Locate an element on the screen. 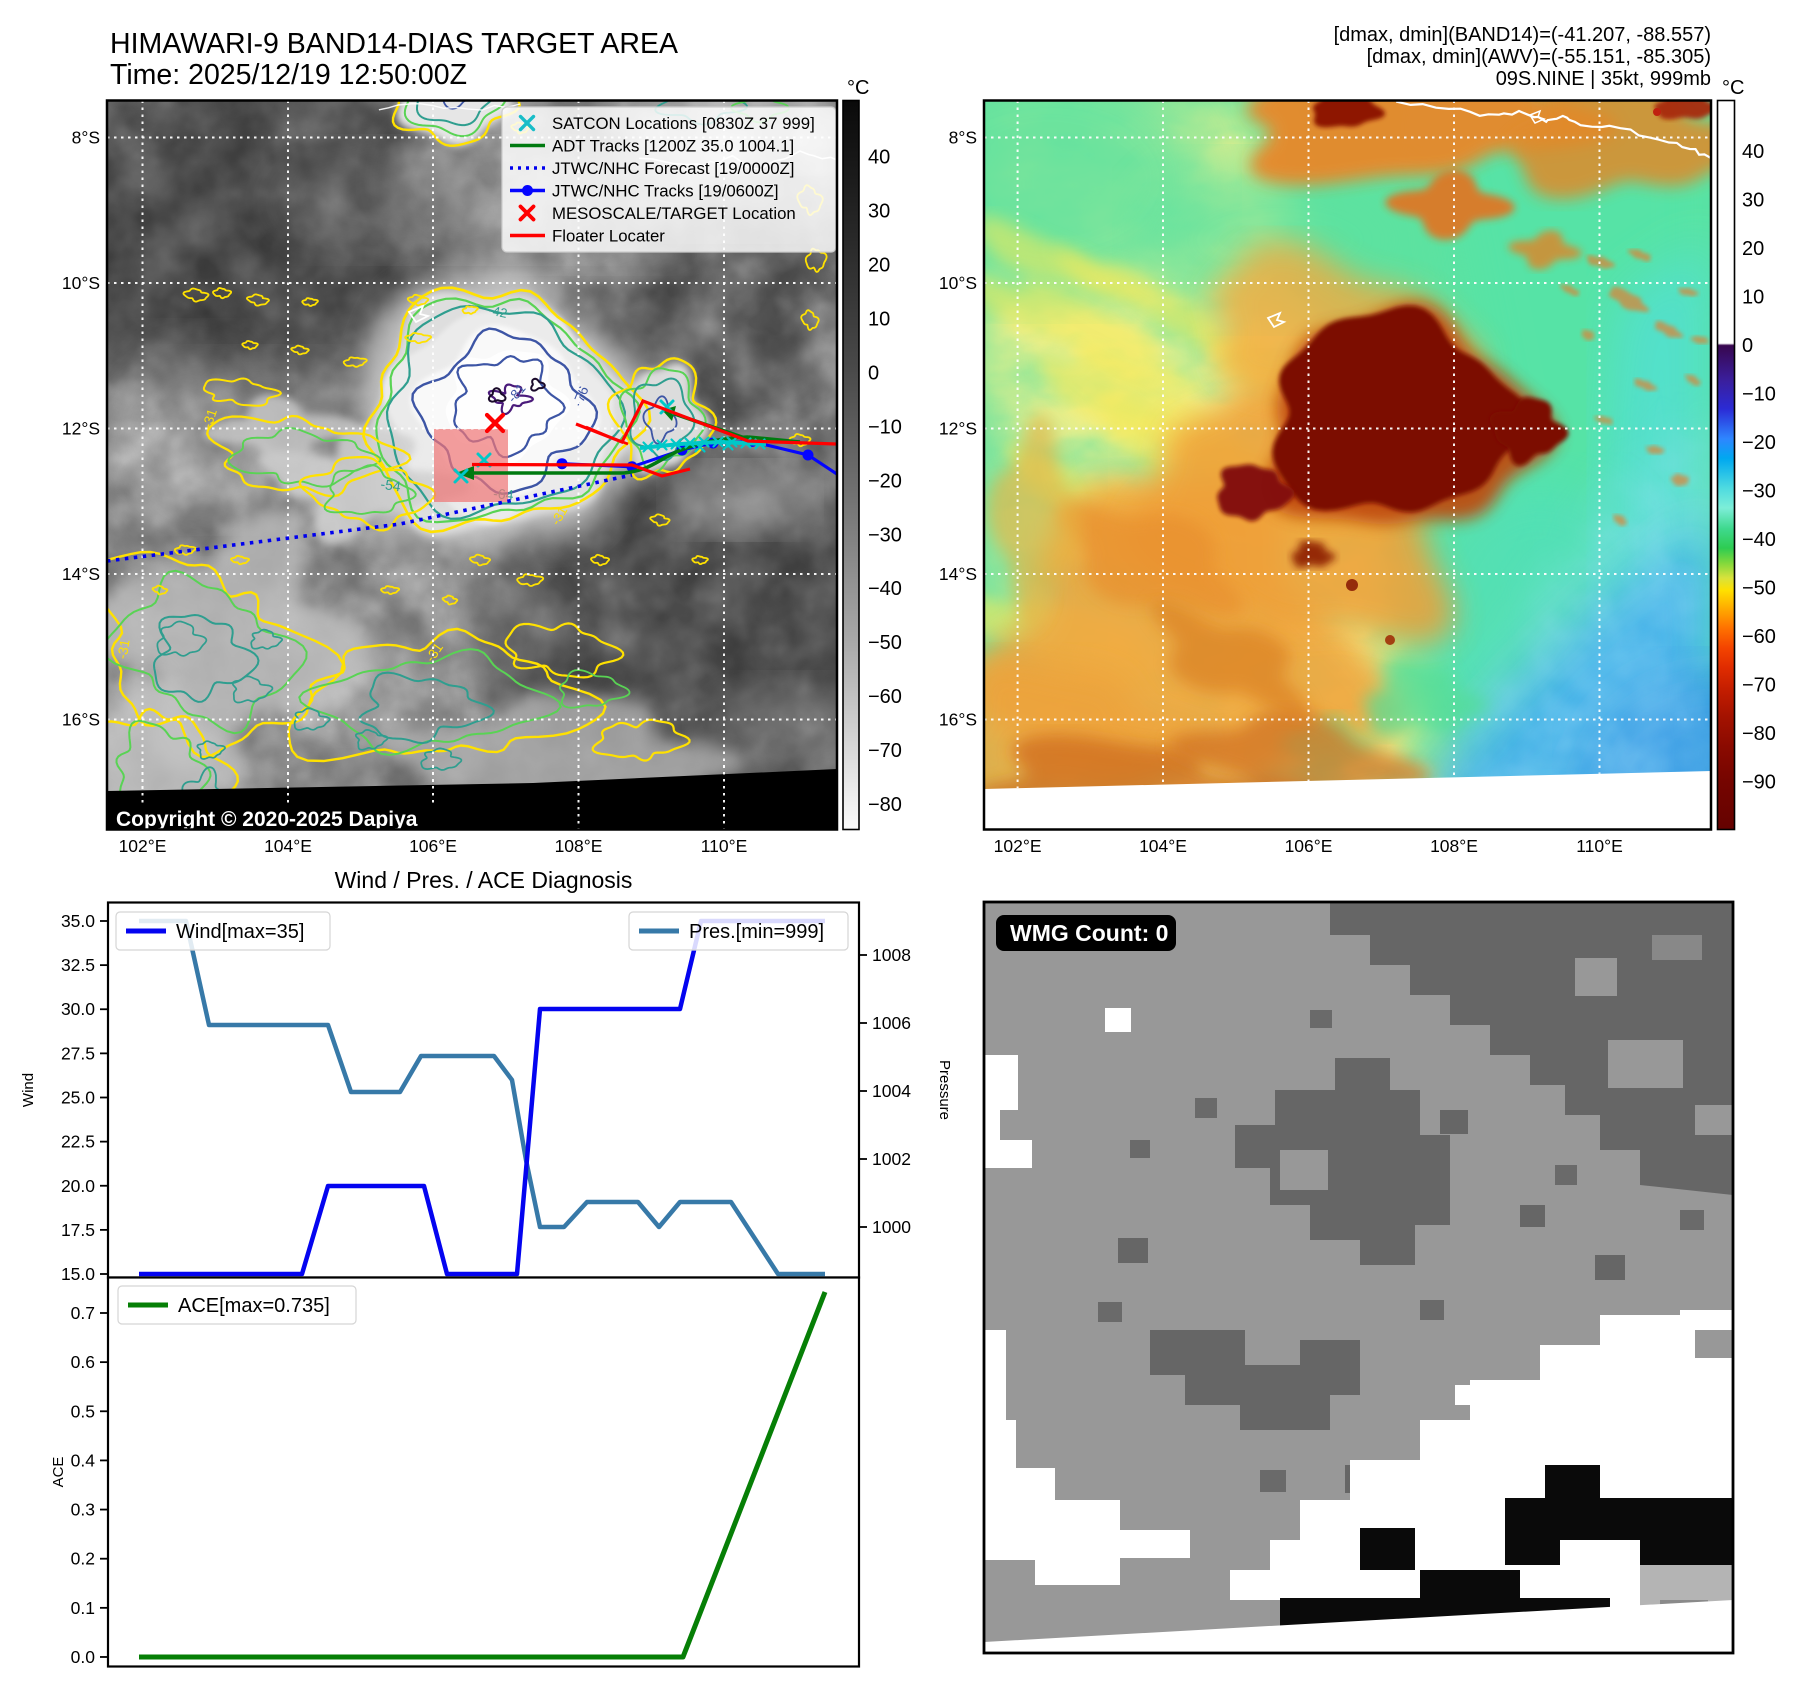 The height and width of the screenshot is (1695, 1801). svg-text: Wind / Pres. / ACE Diagnosis is located at coordinates (484, 880).